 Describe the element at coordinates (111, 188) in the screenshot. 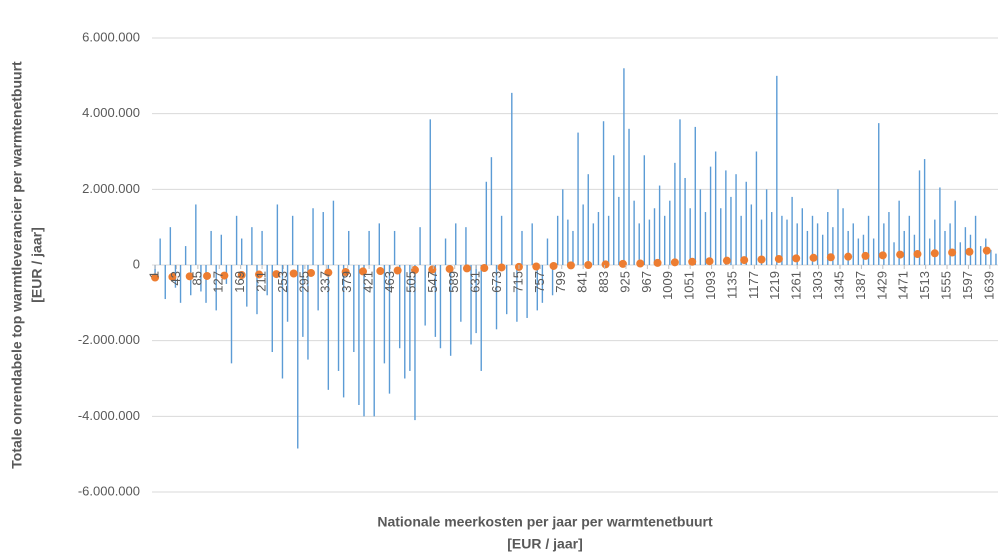

I see `y-tick-label: 2.000.000` at that location.